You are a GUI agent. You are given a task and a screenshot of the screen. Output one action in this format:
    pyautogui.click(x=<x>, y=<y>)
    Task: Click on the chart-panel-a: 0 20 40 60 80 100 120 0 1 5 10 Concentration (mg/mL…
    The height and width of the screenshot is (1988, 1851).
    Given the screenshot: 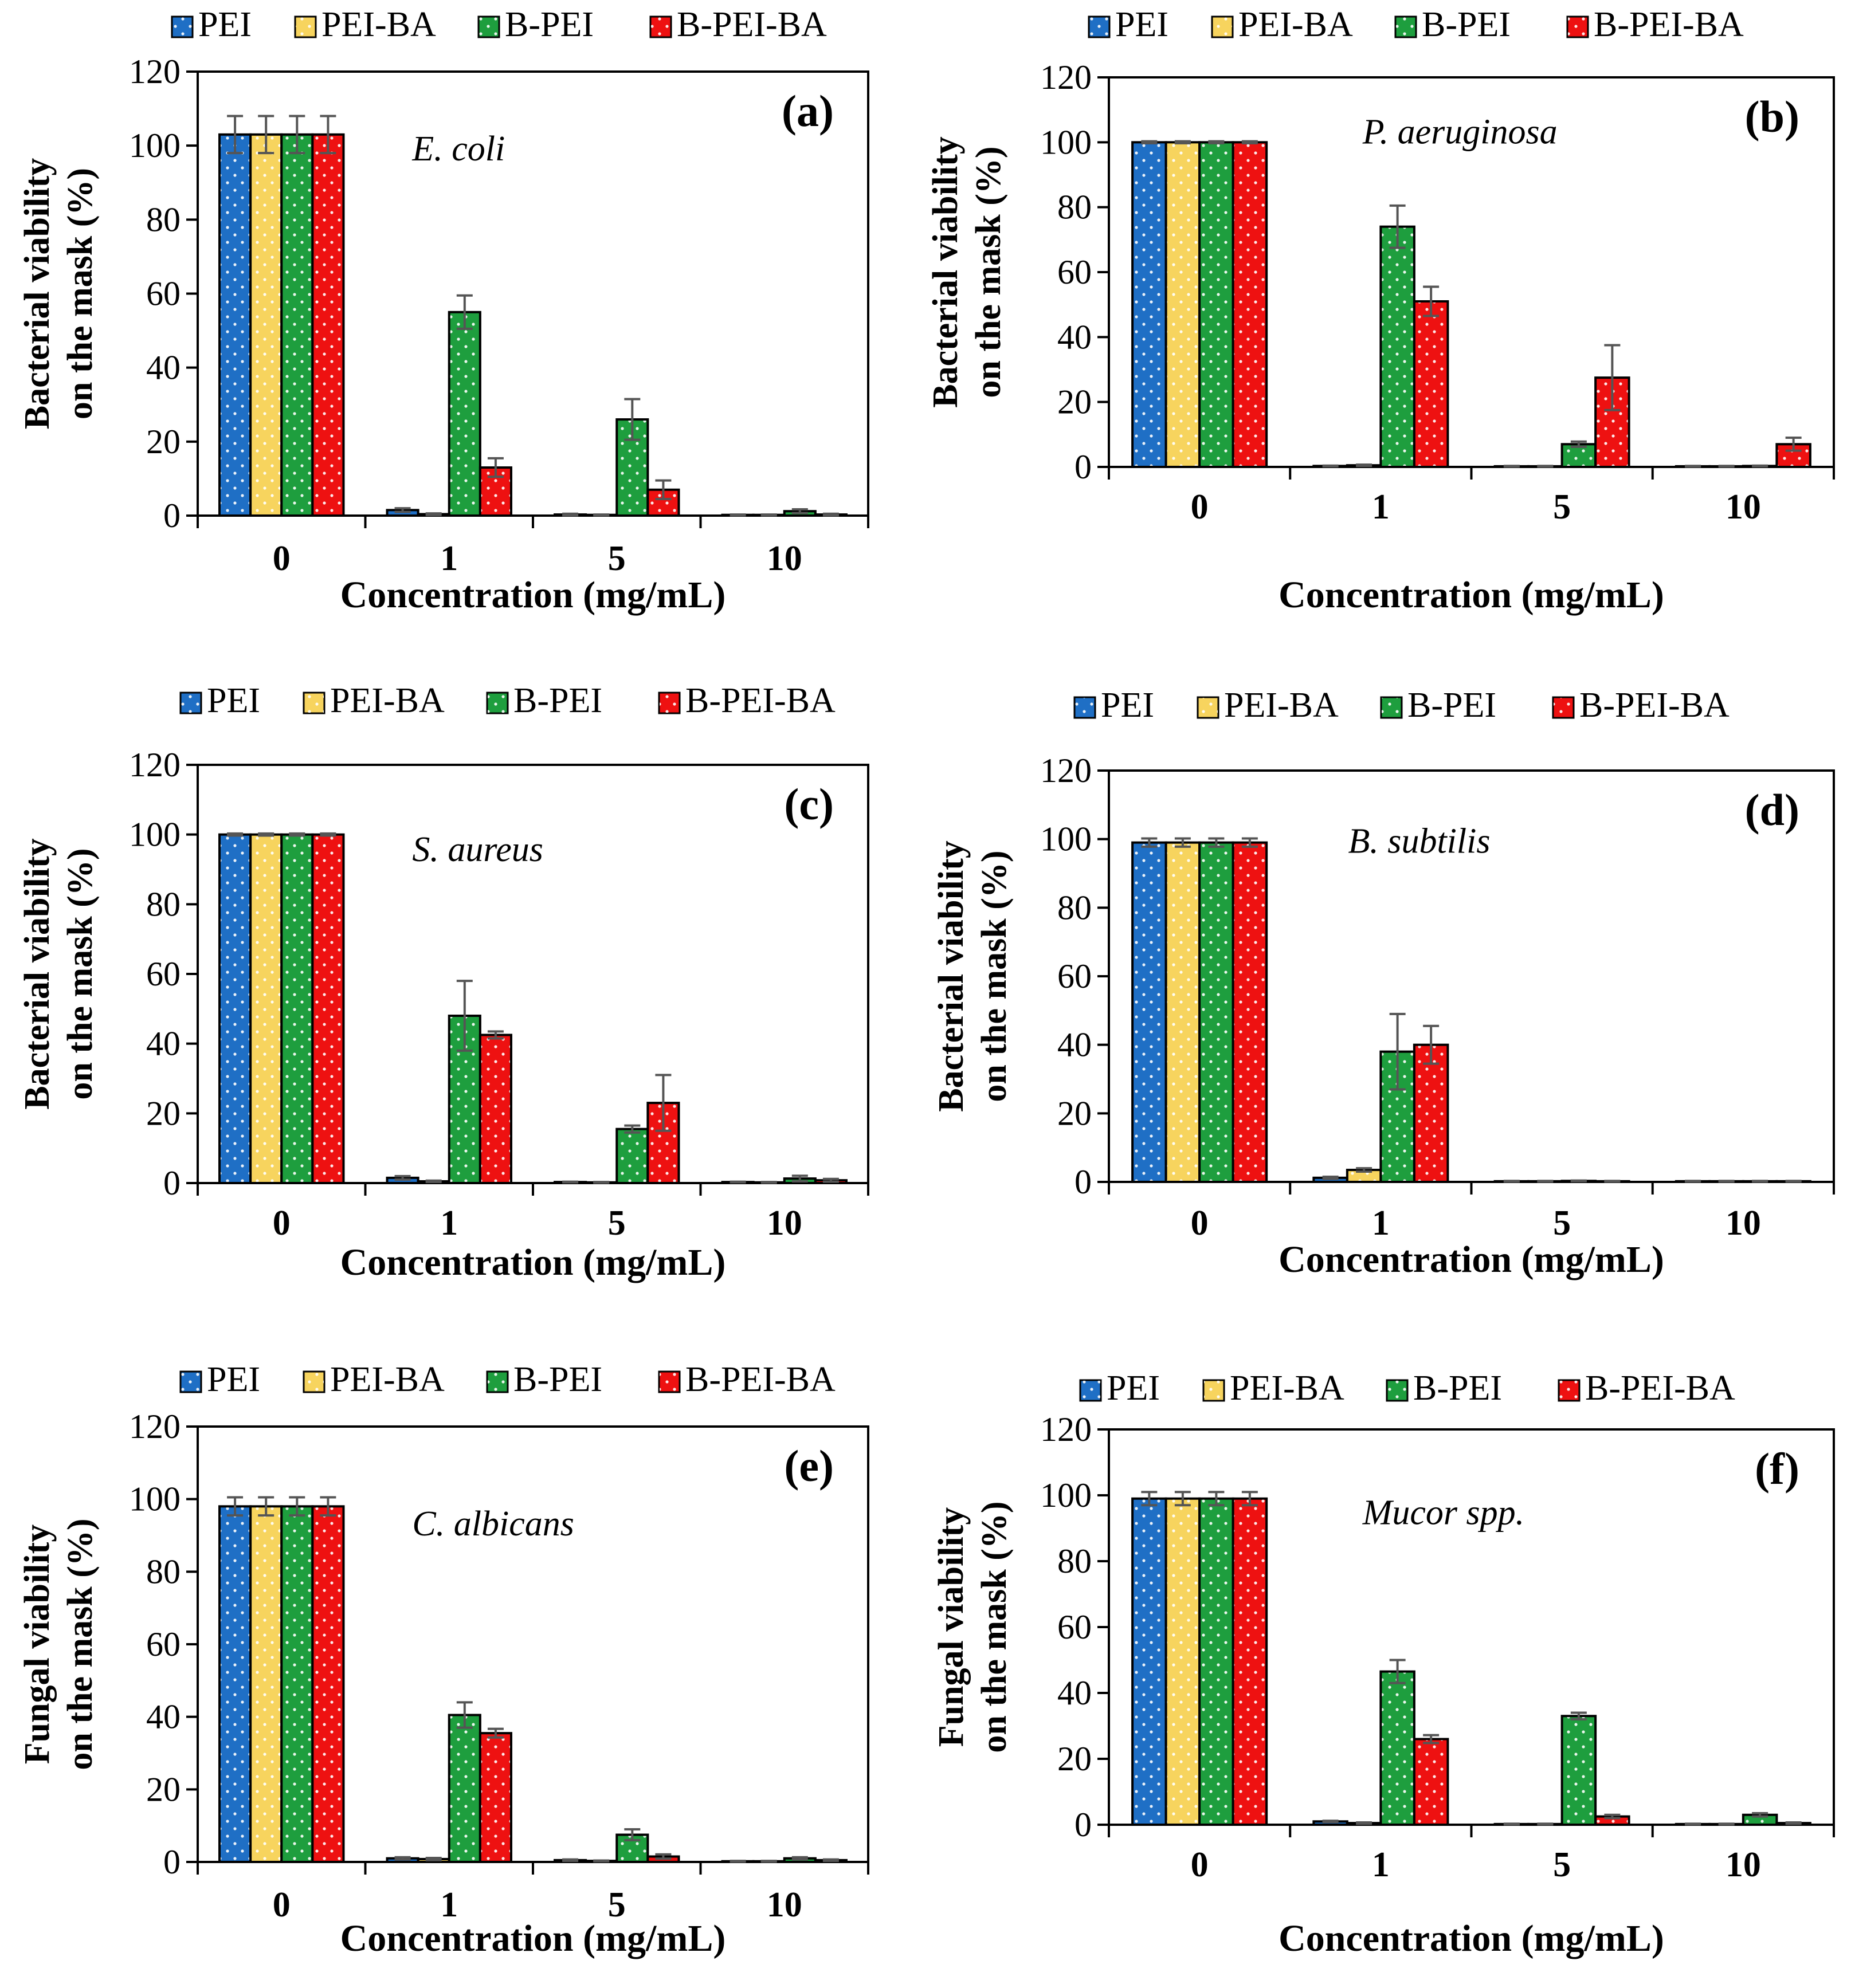 What is the action you would take?
    pyautogui.click(x=443, y=310)
    